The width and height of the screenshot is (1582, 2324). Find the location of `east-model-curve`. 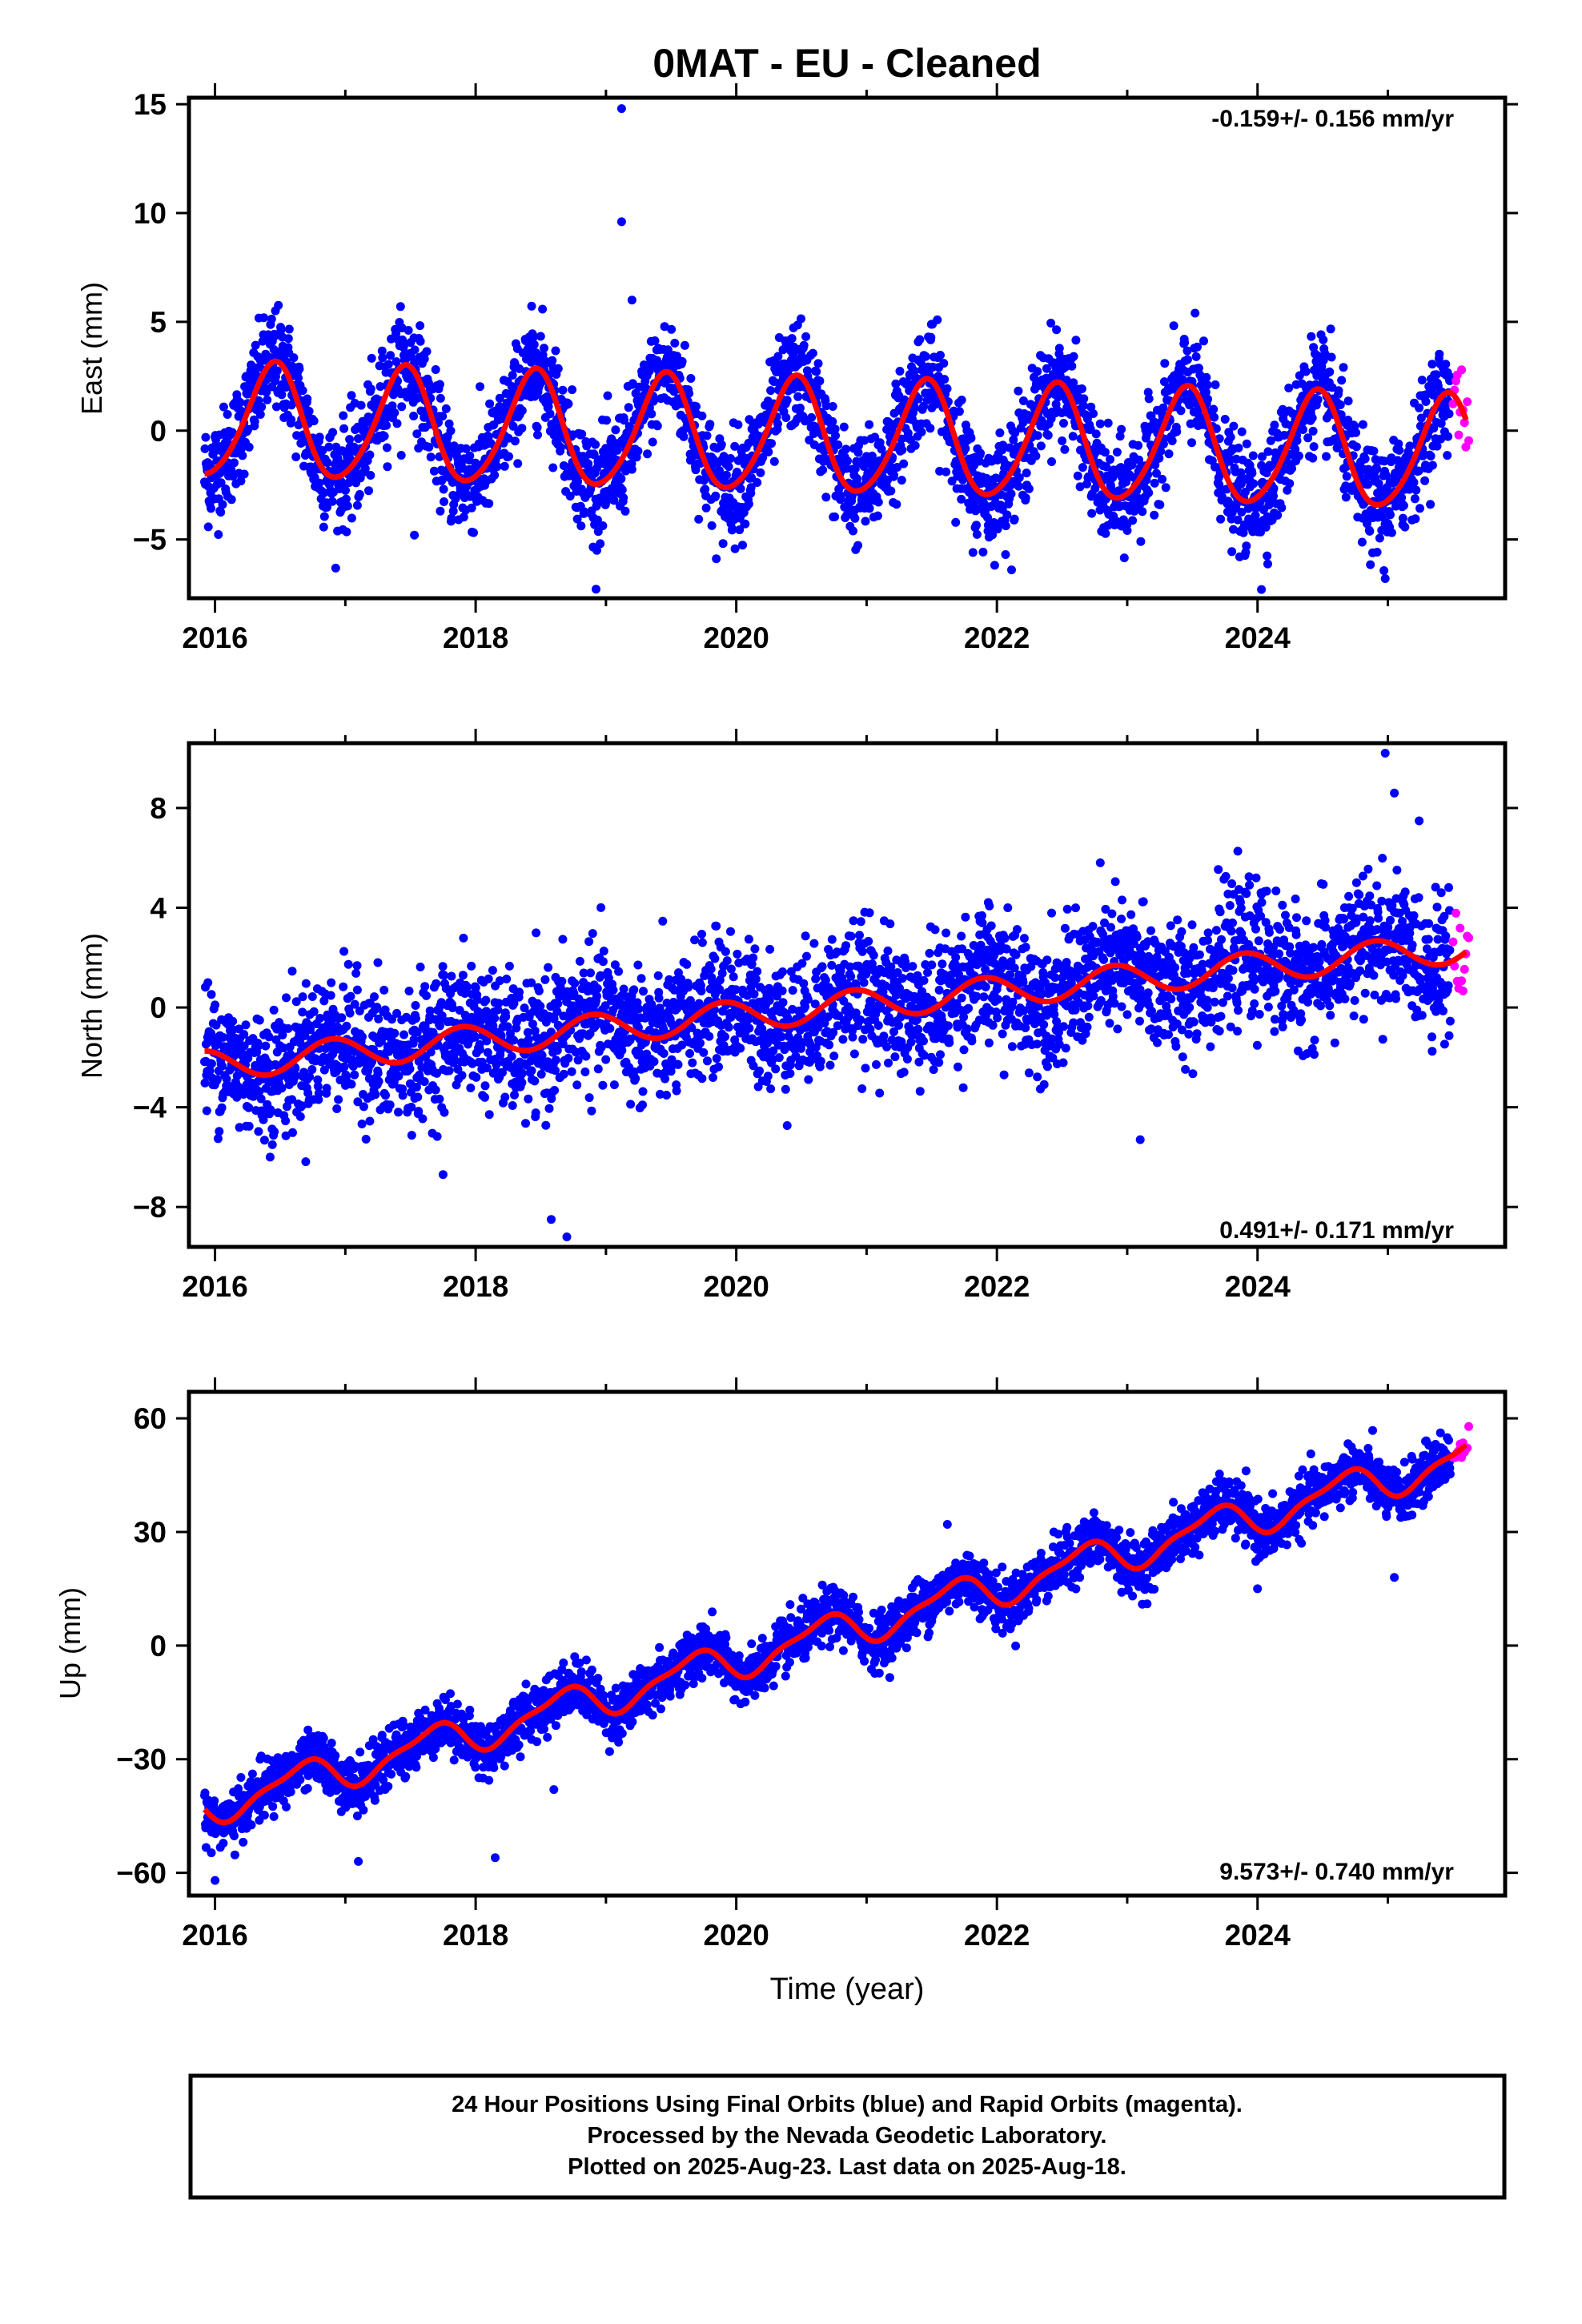

east-model-curve is located at coordinates (837, 433).